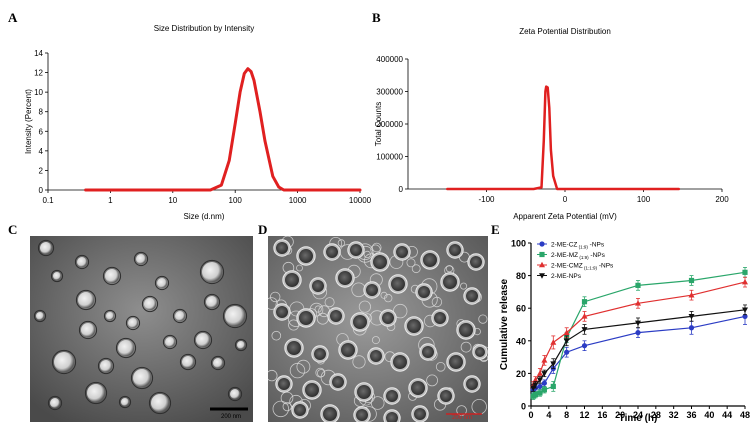 The width and height of the screenshot is (753, 424). What do you see at coordinates (204, 216) in the screenshot?
I see `chart-a-x-label: Size (d.nm)` at bounding box center [204, 216].